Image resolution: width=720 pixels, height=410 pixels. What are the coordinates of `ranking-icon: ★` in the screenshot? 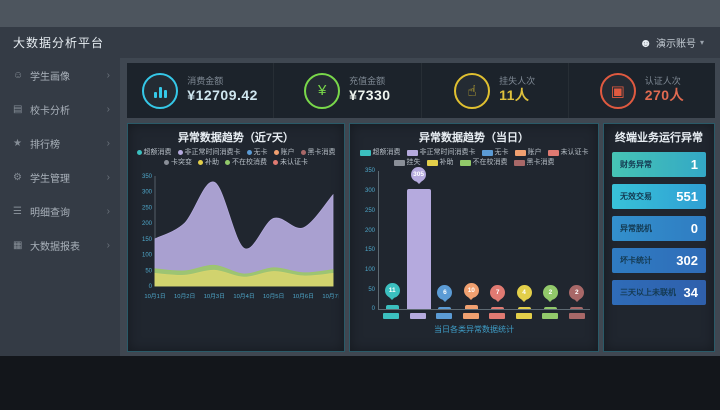 It's located at (17, 143).